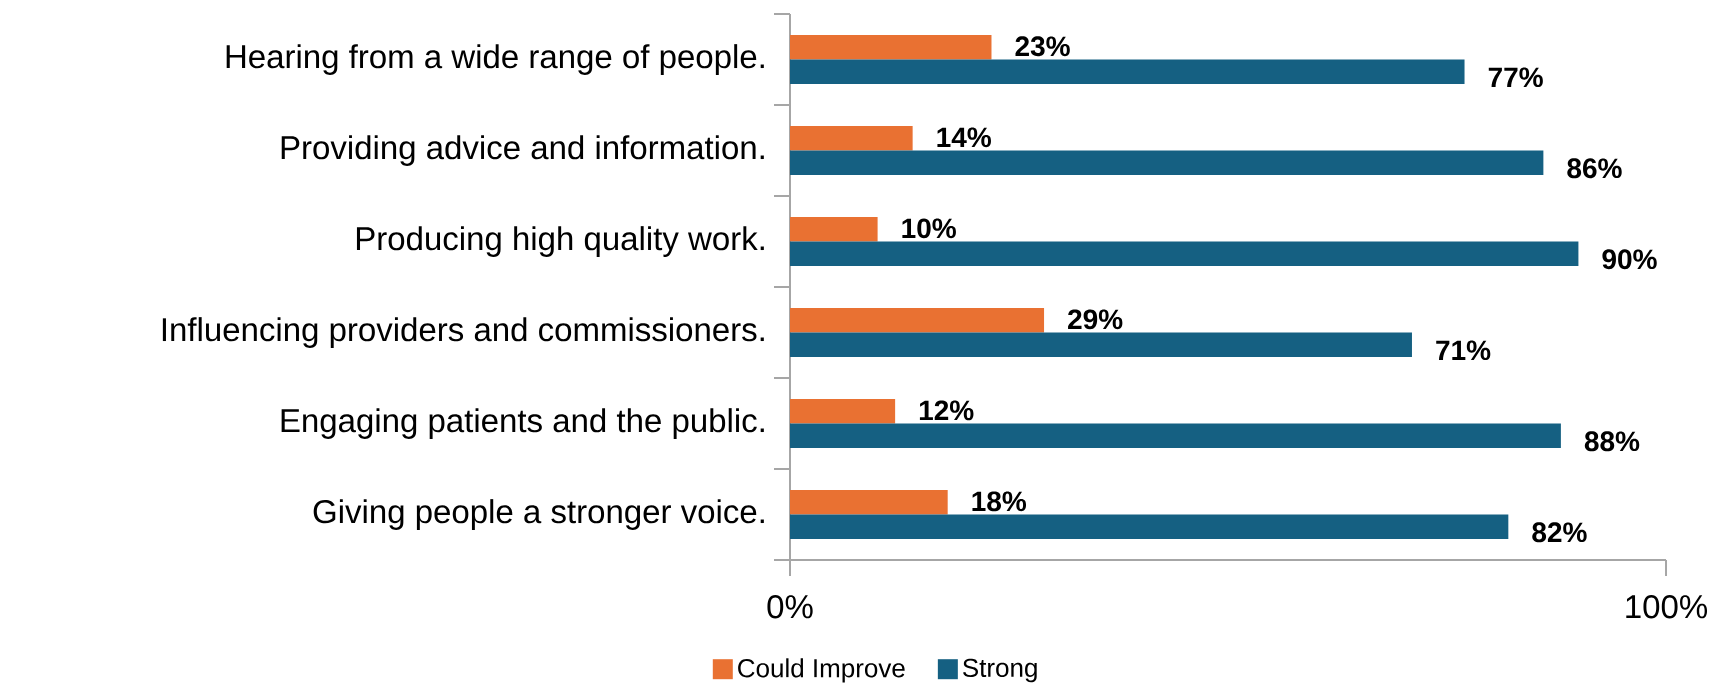  I want to click on y-tick-label: Hearing from a wide range of people., so click(495, 59).